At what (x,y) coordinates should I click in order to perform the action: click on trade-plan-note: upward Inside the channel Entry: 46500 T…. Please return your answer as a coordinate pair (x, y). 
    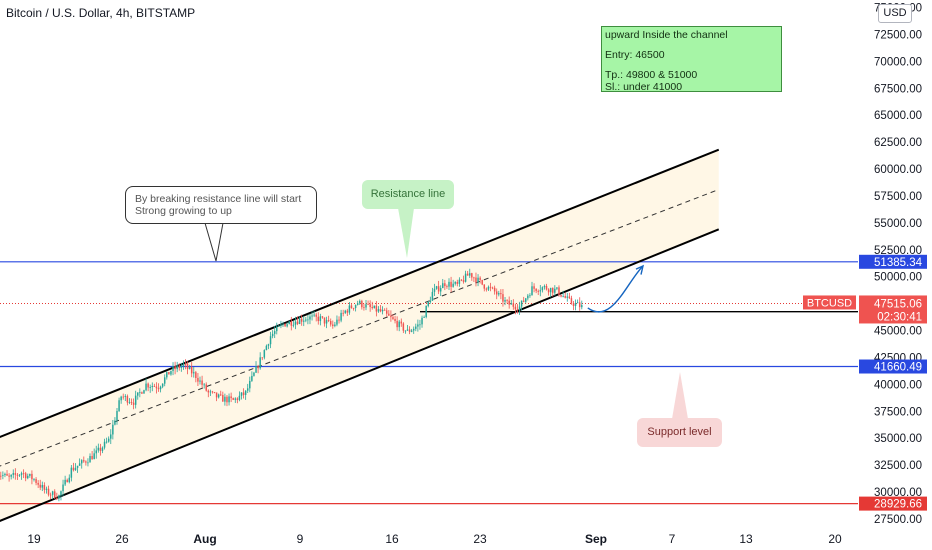
    Looking at the image, I should click on (691, 59).